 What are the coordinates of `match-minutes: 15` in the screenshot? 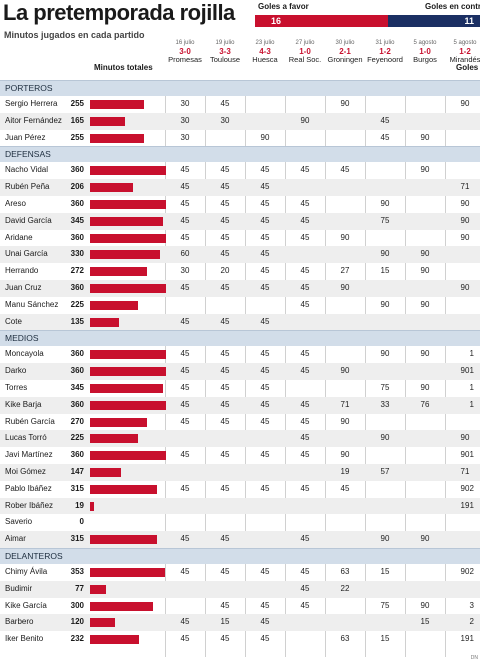 It's located at (225, 622).